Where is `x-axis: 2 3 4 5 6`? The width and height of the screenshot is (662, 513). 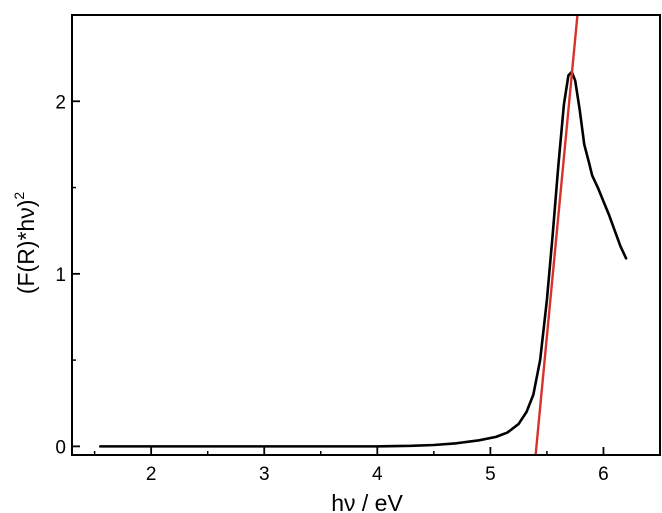 x-axis: 2 3 4 5 6 is located at coordinates (351, 466).